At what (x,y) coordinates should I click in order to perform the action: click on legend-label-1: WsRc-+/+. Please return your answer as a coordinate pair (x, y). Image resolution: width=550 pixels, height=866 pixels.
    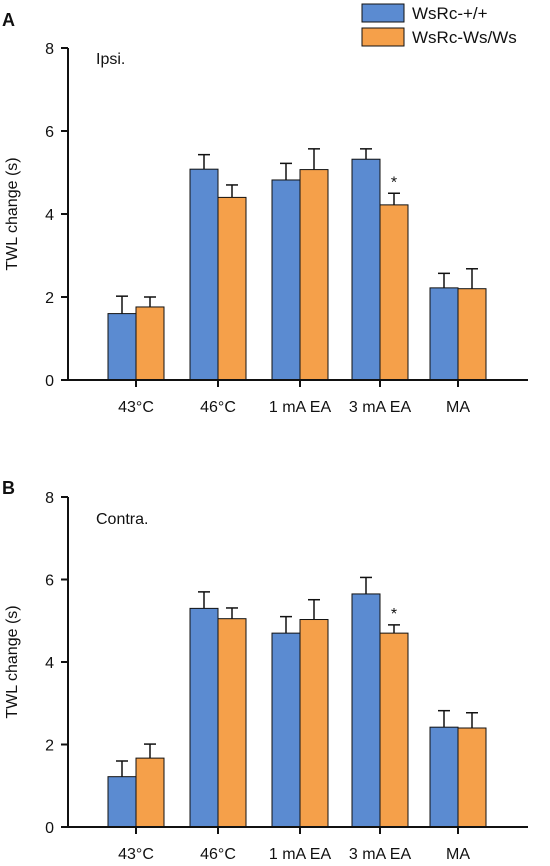
    Looking at the image, I should click on (450, 13).